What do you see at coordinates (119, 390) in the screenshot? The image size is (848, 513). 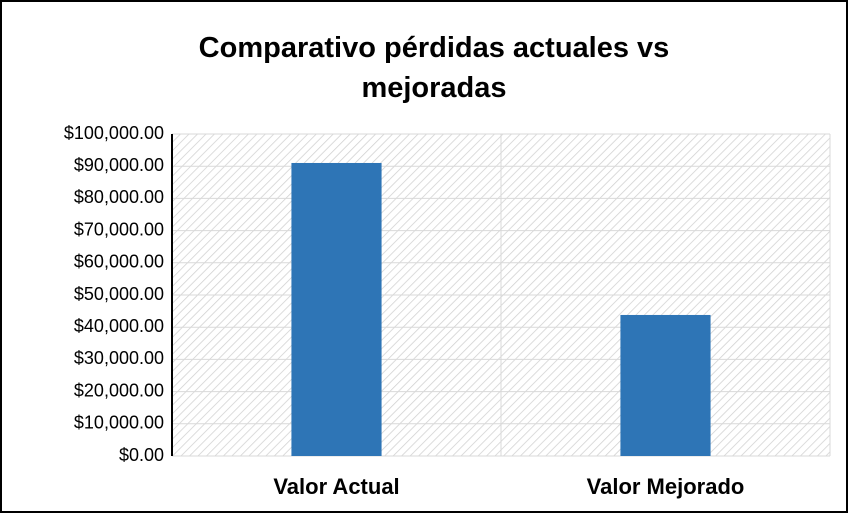 I see `y-tick-label: $20,000.00` at bounding box center [119, 390].